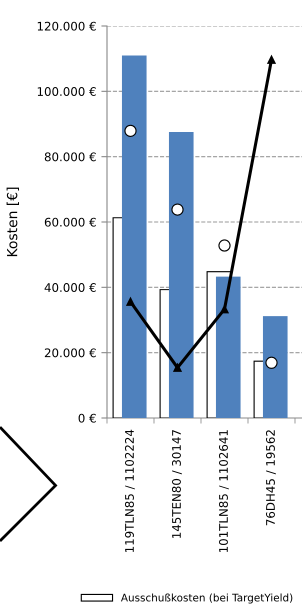 This screenshot has height=616, width=302. Describe the element at coordinates (206, 598) in the screenshot. I see `legend-label: Ausschußkosten (bei TargetYield)` at that location.